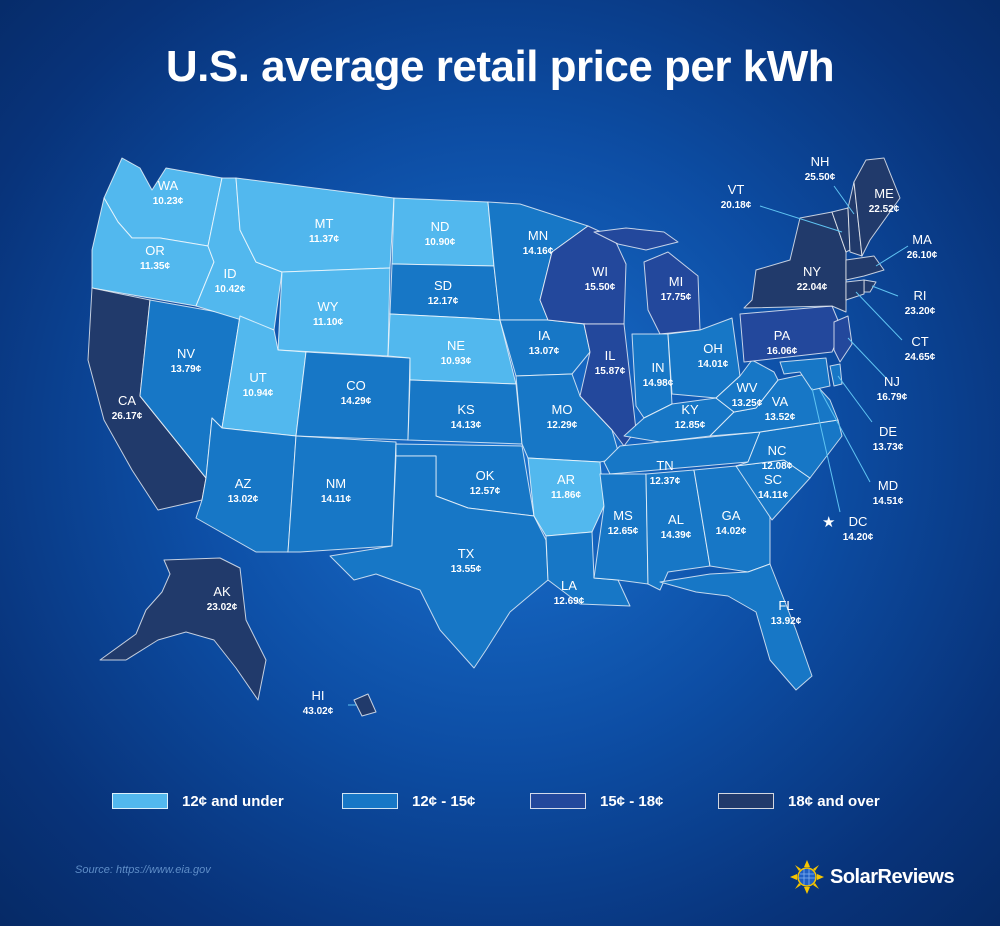 The height and width of the screenshot is (926, 1000). What do you see at coordinates (888, 431) in the screenshot?
I see `state-label-de: DE` at bounding box center [888, 431].